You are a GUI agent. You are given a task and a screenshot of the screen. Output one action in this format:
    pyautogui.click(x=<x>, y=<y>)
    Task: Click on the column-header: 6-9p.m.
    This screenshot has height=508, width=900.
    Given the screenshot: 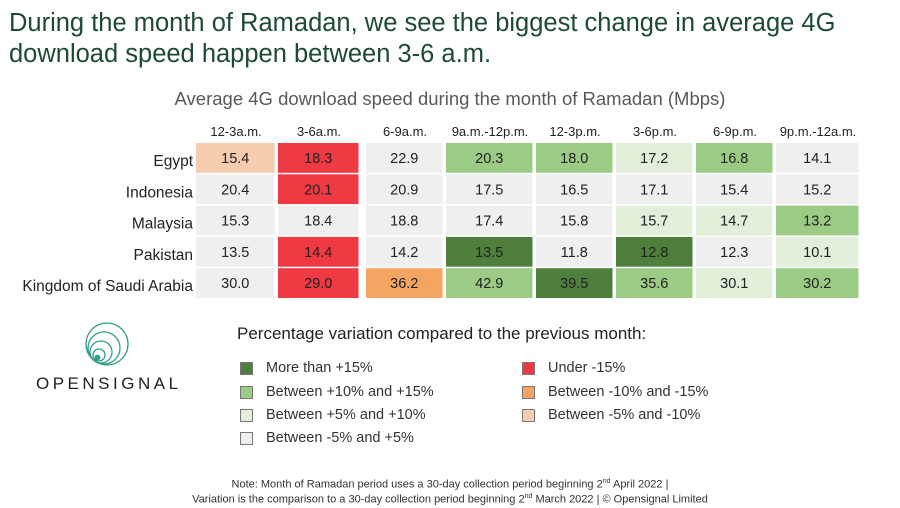 What is the action you would take?
    pyautogui.click(x=735, y=131)
    